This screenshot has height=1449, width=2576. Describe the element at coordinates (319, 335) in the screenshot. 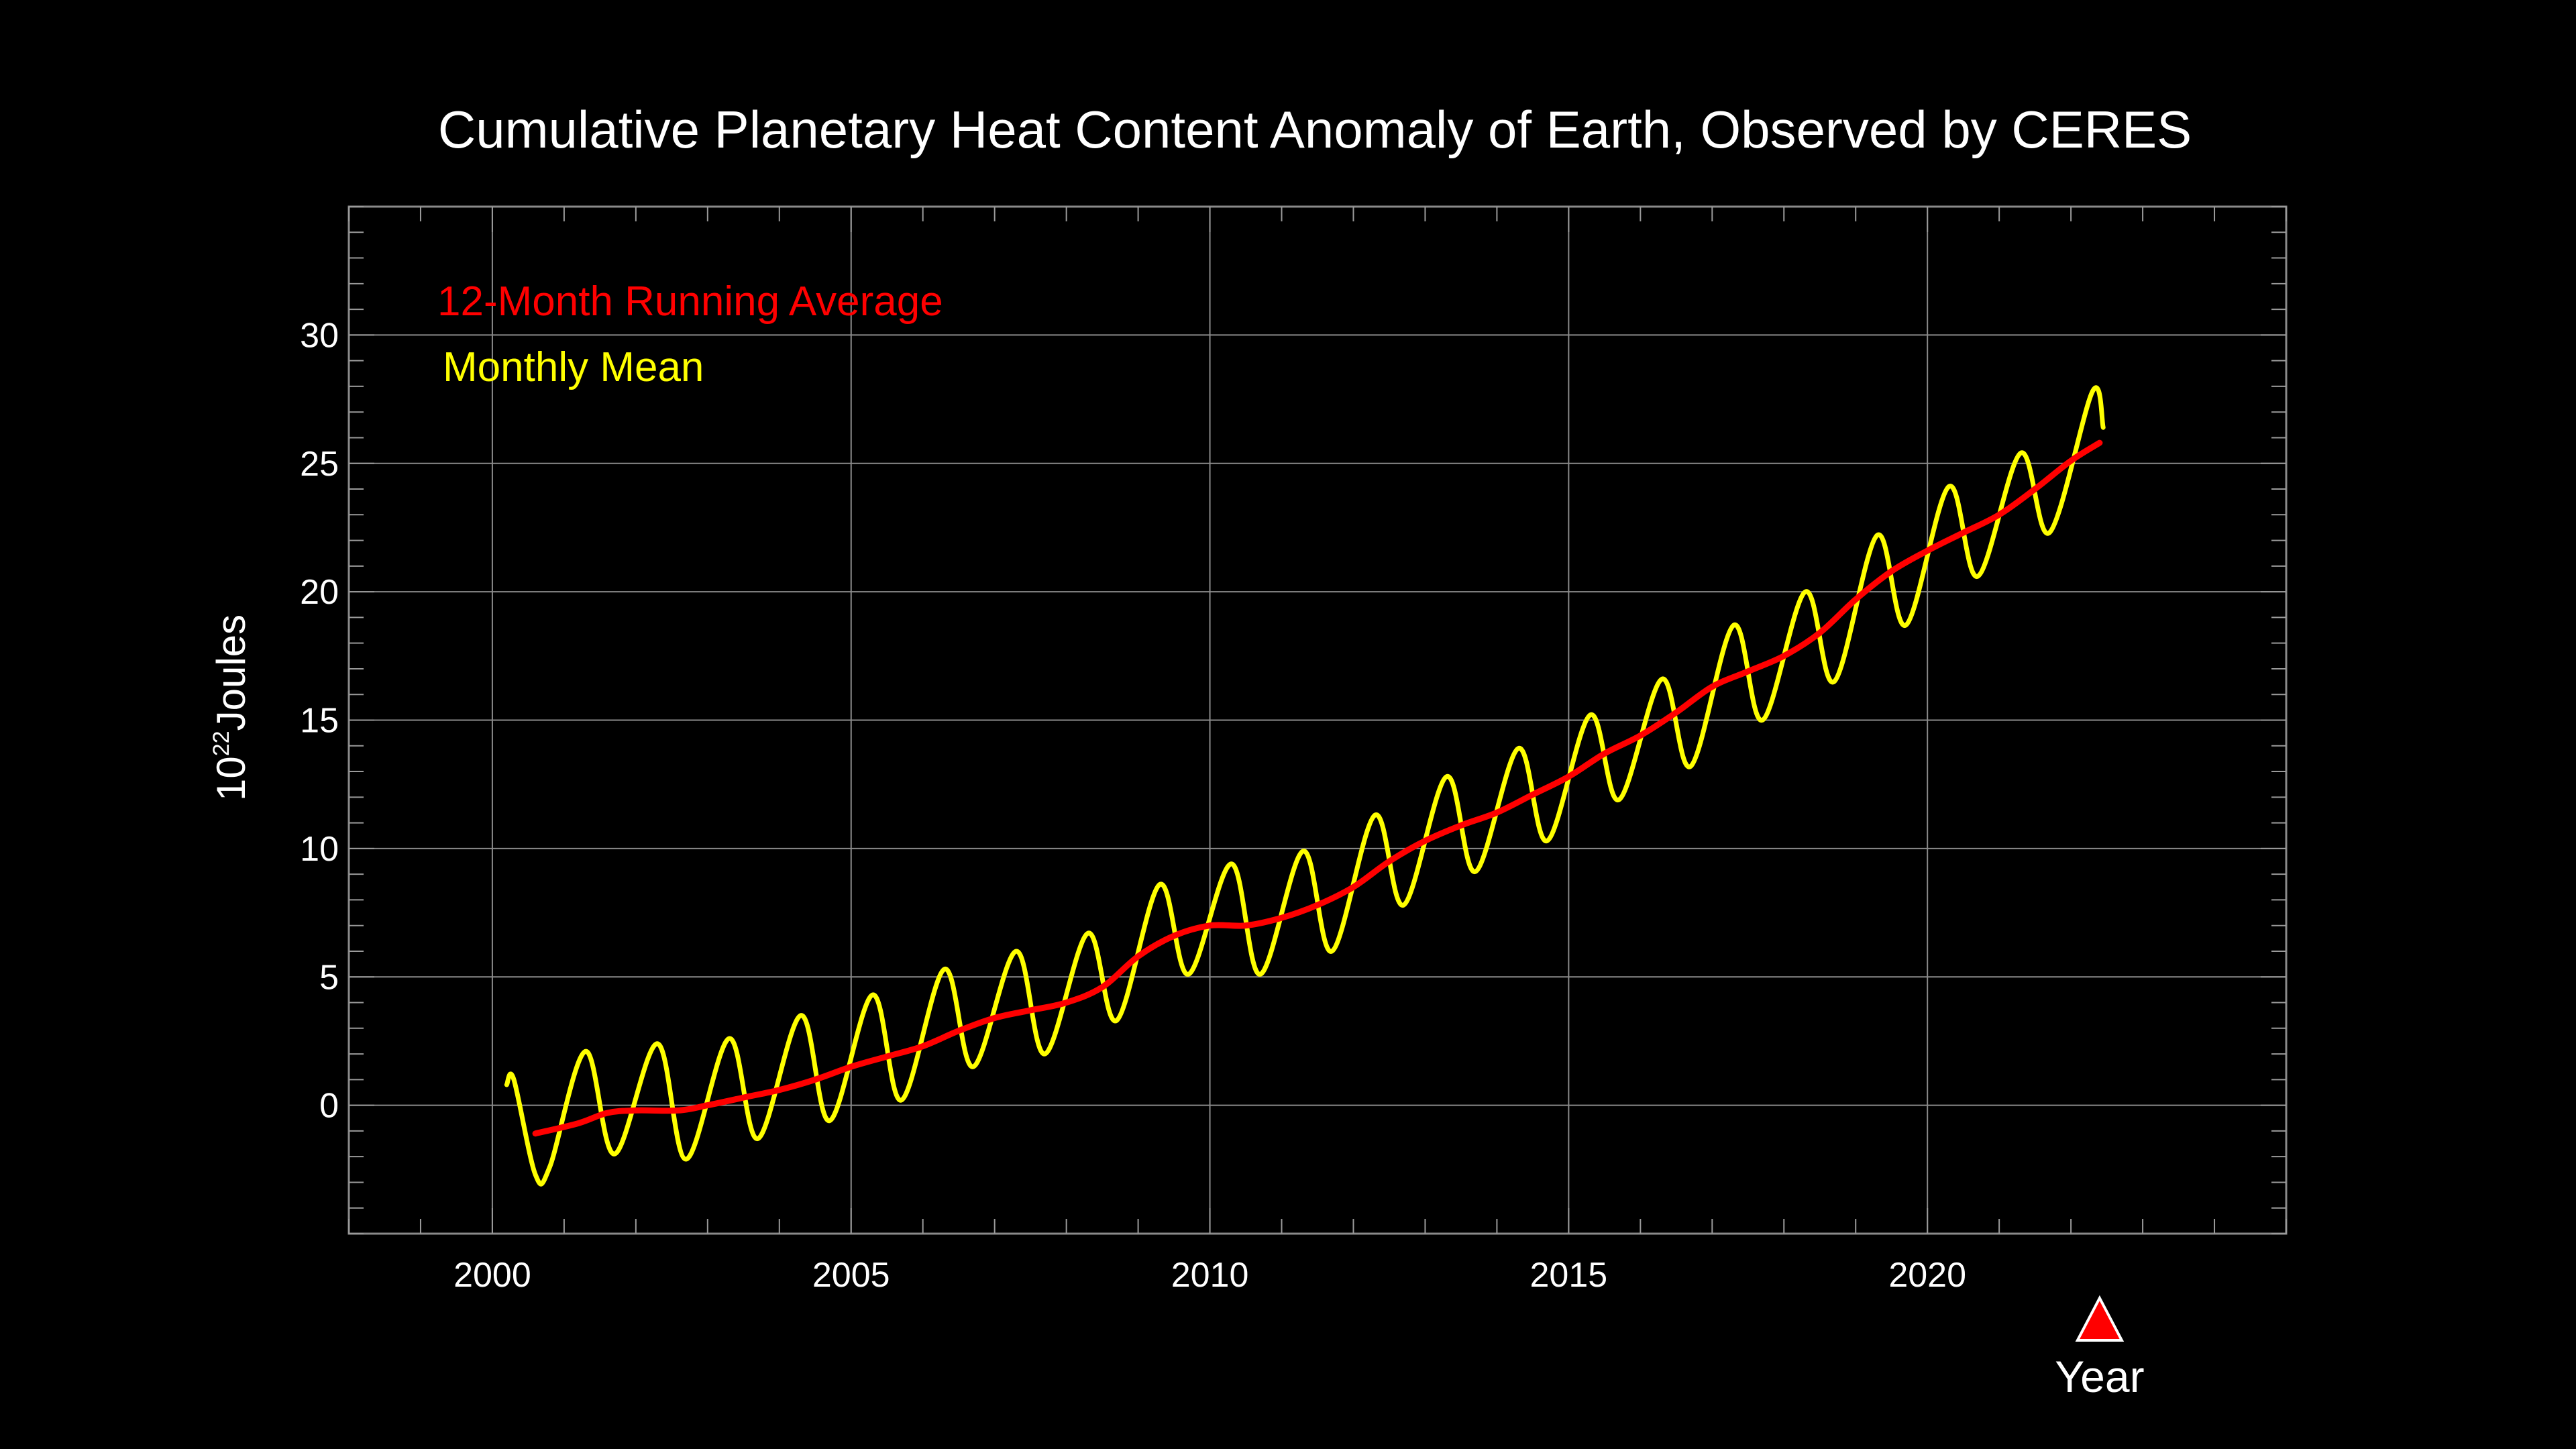

I see `y-tick-label: 30` at that location.